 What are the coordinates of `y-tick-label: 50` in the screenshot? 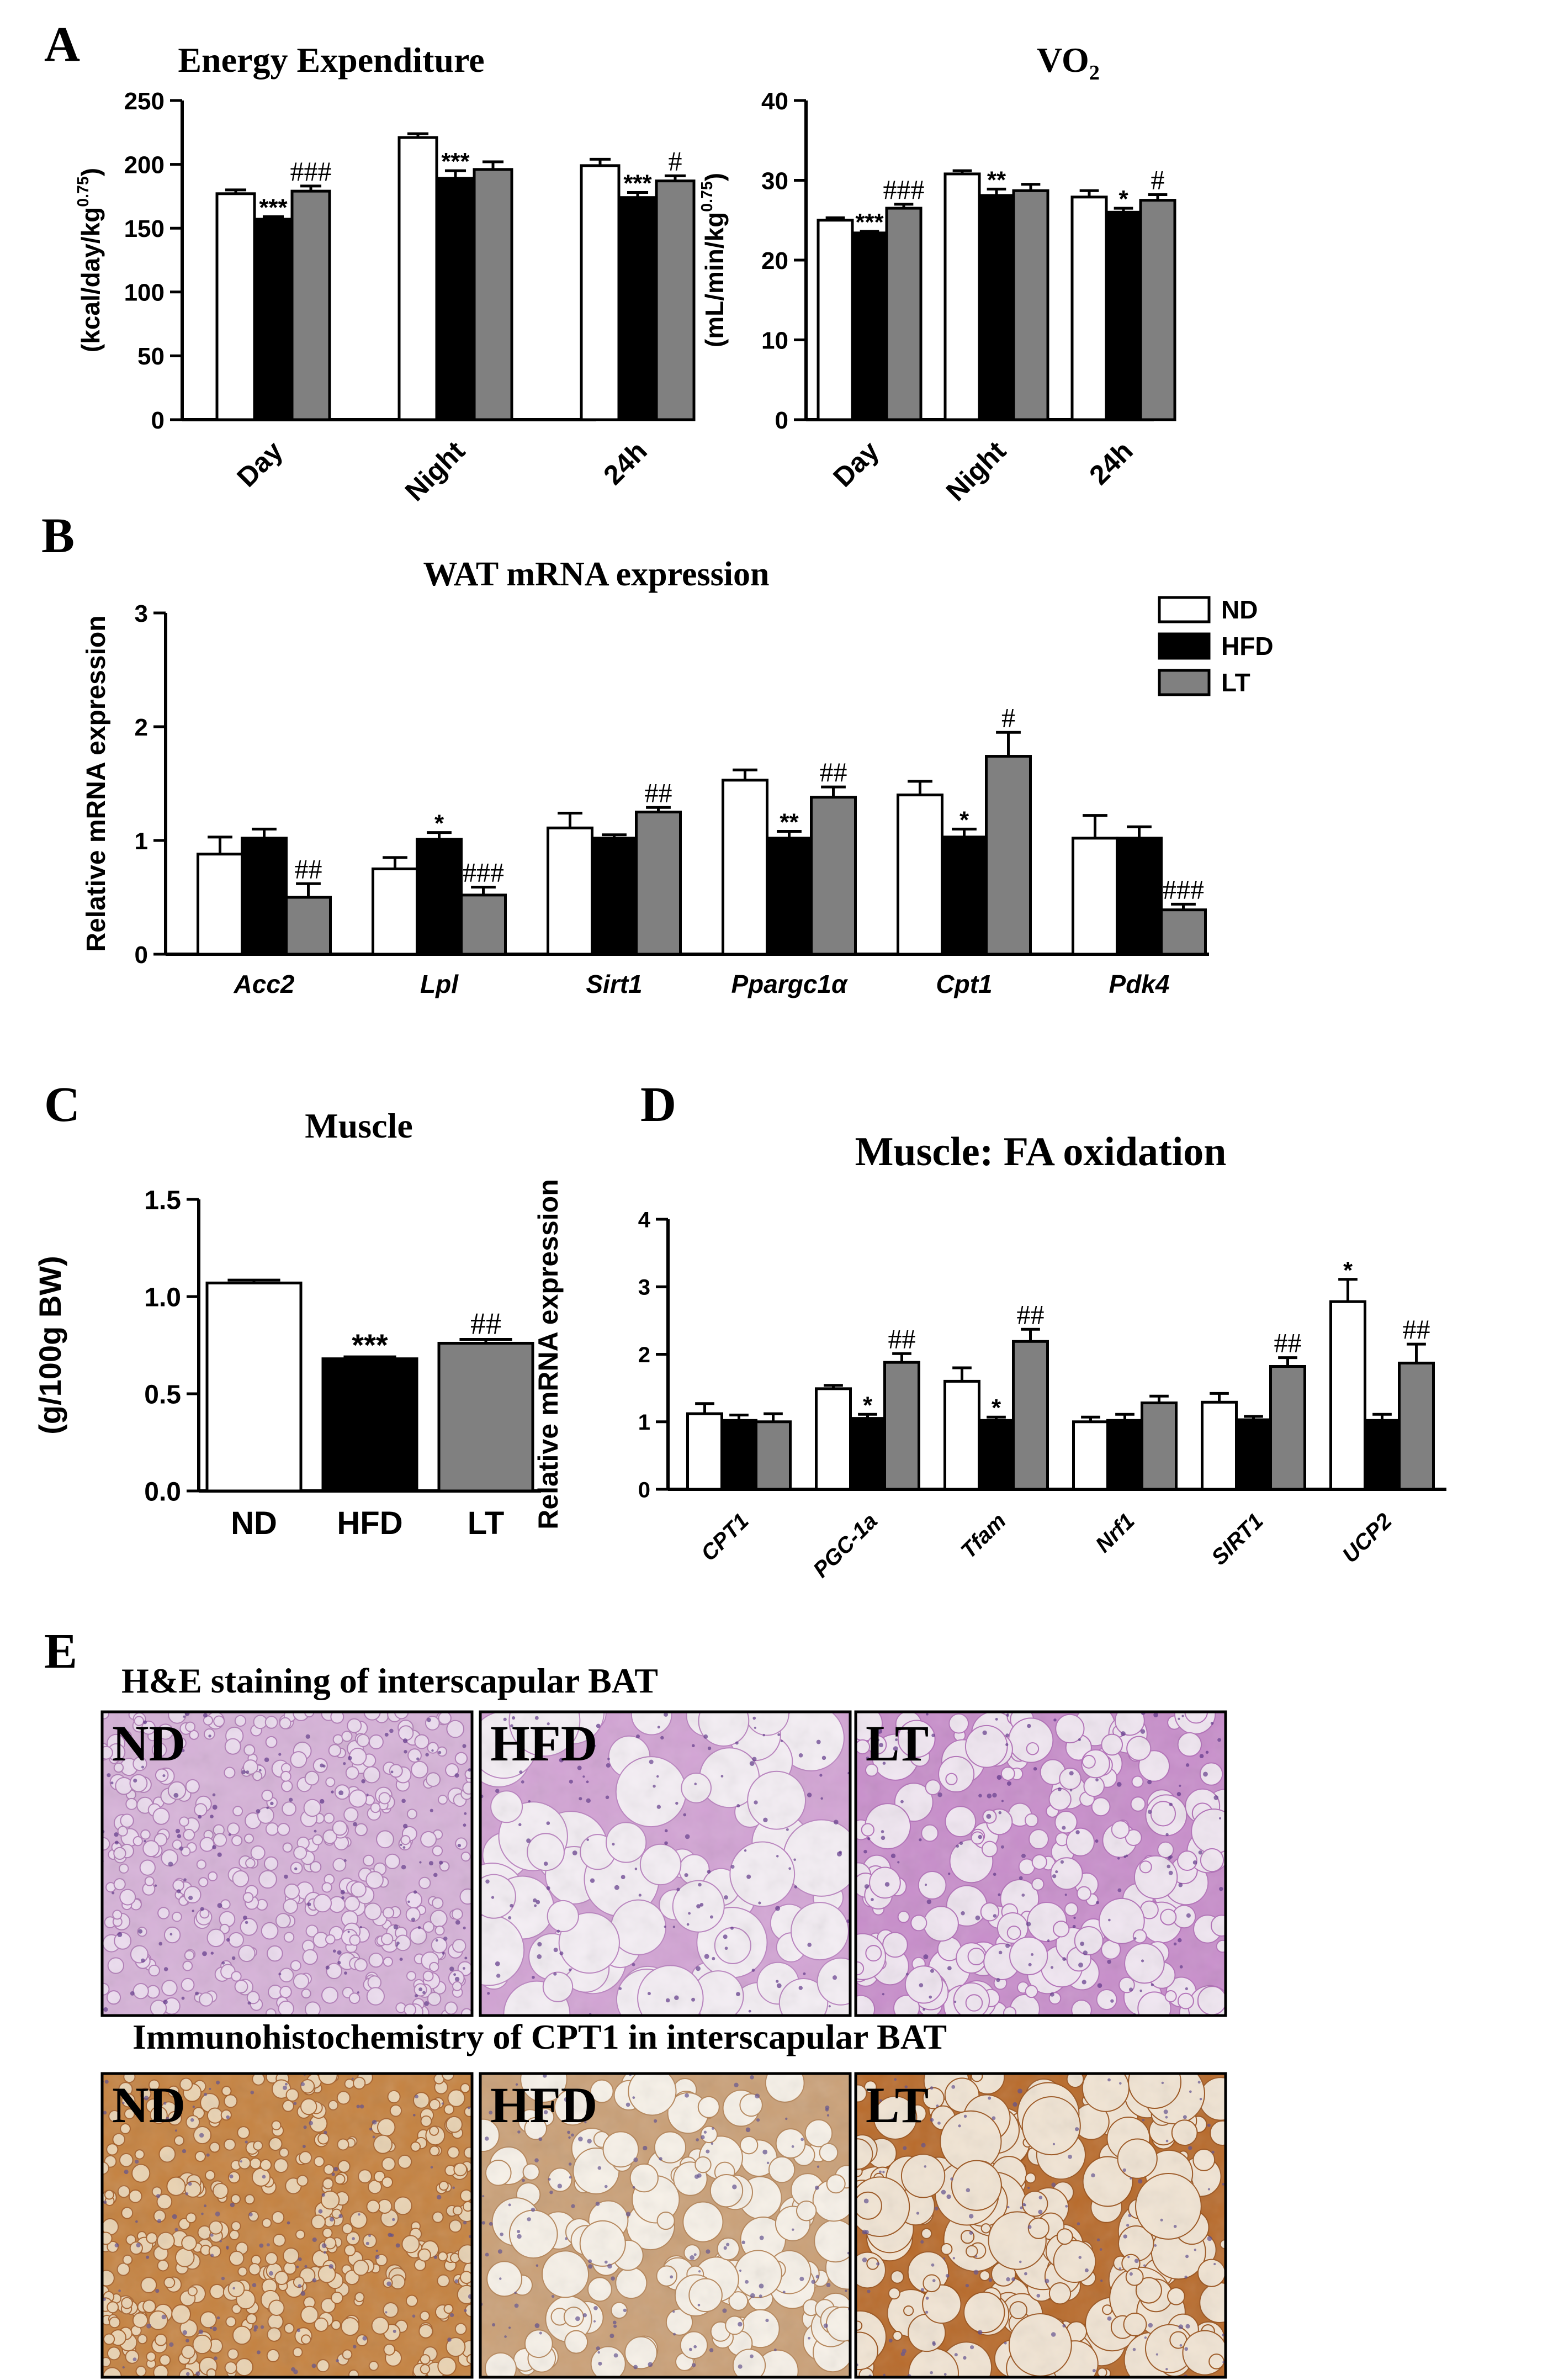 It's located at (151, 356).